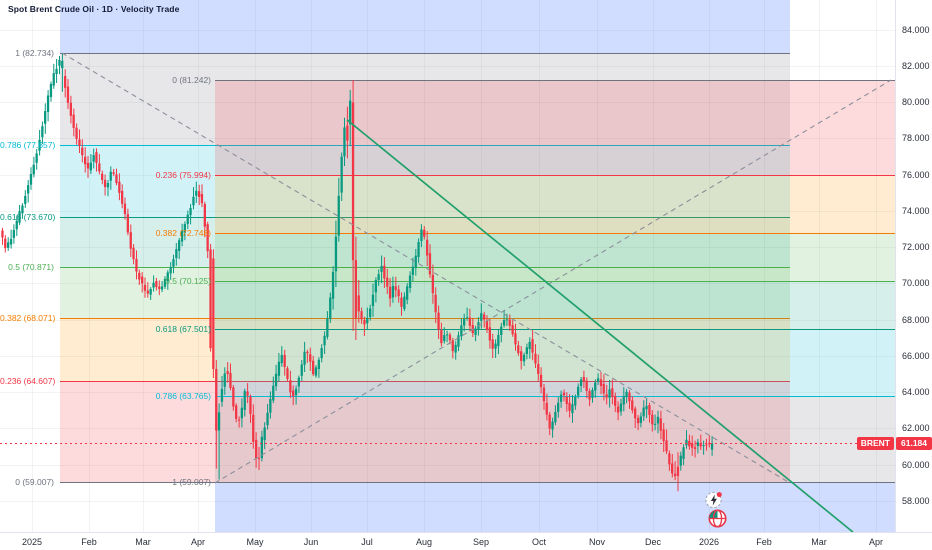 The width and height of the screenshot is (932, 550). Describe the element at coordinates (717, 518) in the screenshot. I see `globe-event-icon` at that location.